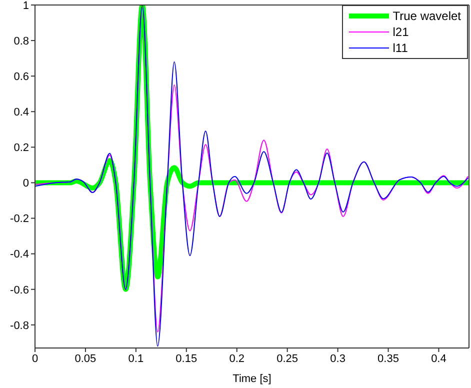 The image size is (471, 388). Describe the element at coordinates (400, 48) in the screenshot. I see `legend-label: l11` at that location.